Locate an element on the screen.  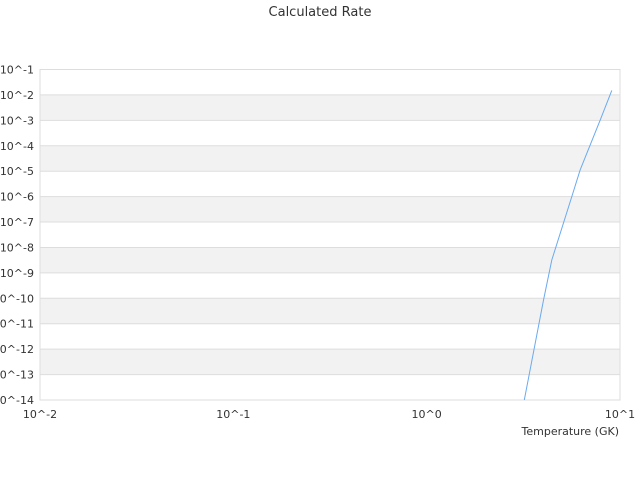
y-tick-label: 10^-12 is located at coordinates (17, 349).